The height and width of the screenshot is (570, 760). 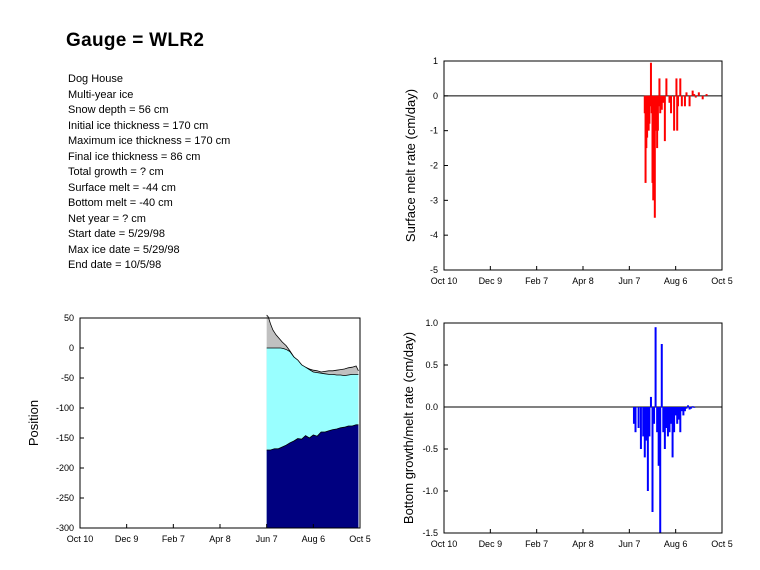 I want to click on y-tick-label: 1, so click(x=435, y=61).